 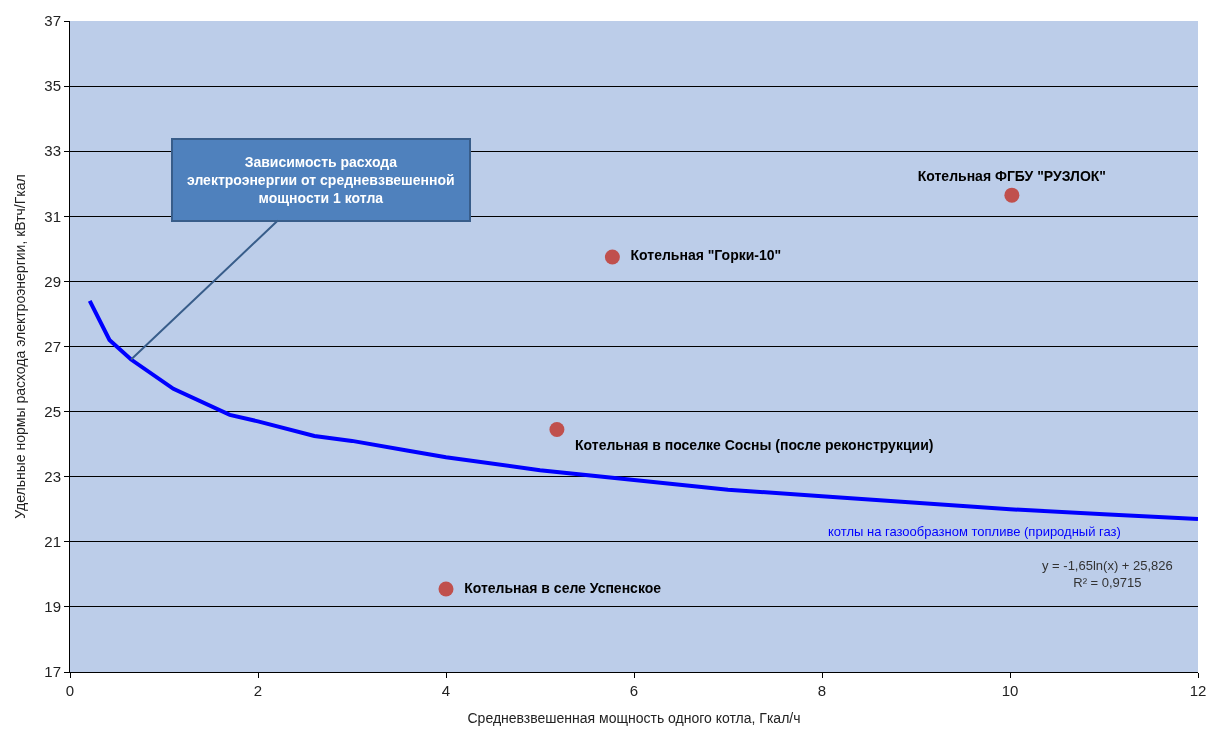 I want to click on data-label: Котельная в поселке Сосны (после реконструкции), so click(x=754, y=445).